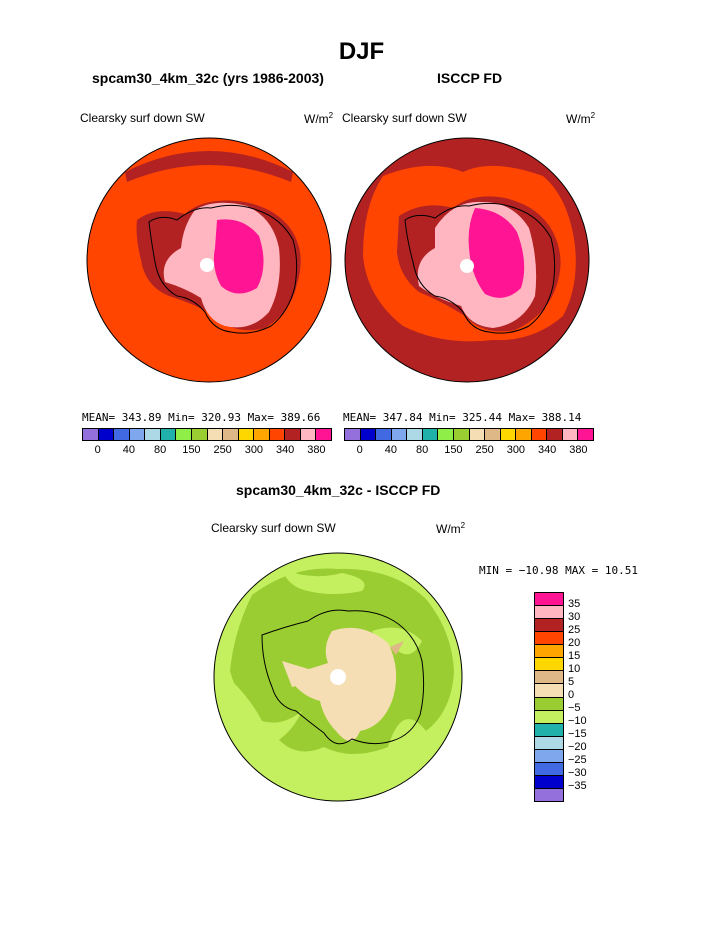 This screenshot has height=935, width=723. Describe the element at coordinates (574, 643) in the screenshot. I see `diff-colorbar-label: 20` at that location.